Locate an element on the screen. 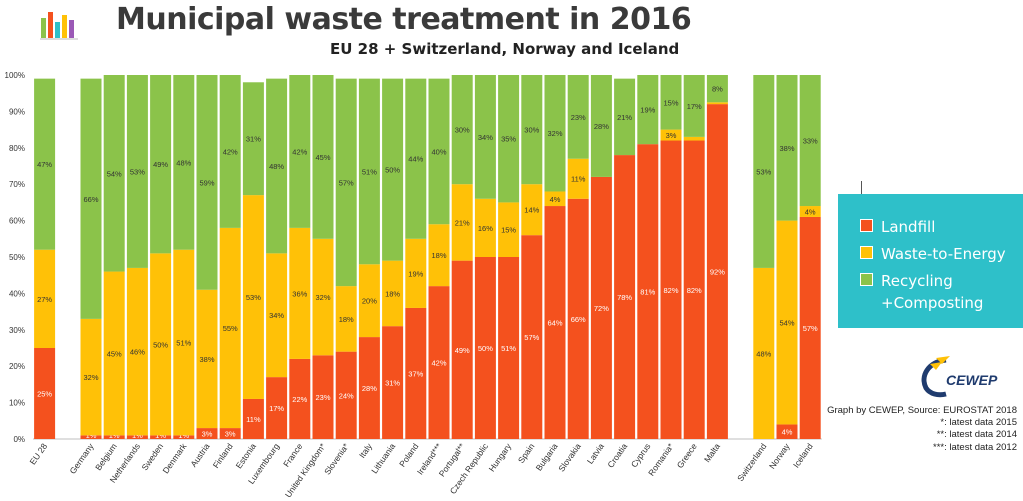  data-label: 35% is located at coordinates (508, 139).